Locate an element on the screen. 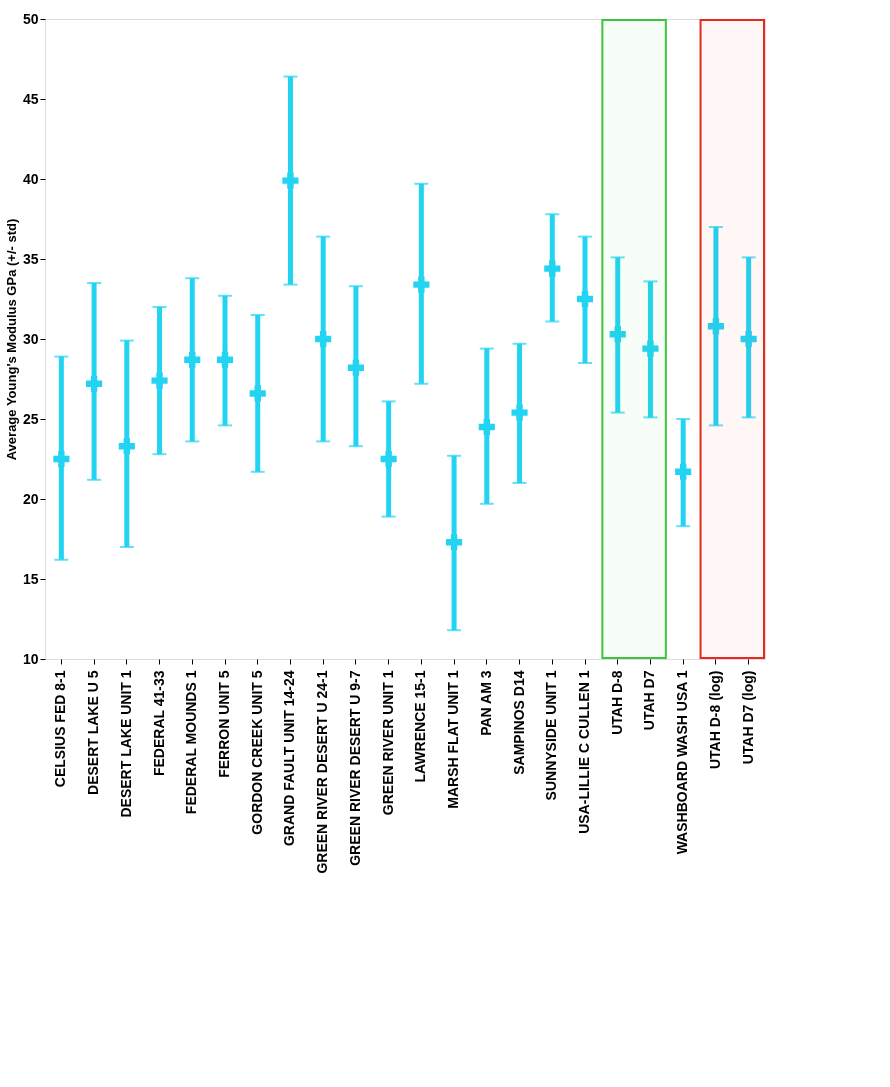 Image resolution: width=890 pixels, height=1087 pixels. x-tick-label: USA-LILLIE C CULLEN 1 is located at coordinates (584, 752).